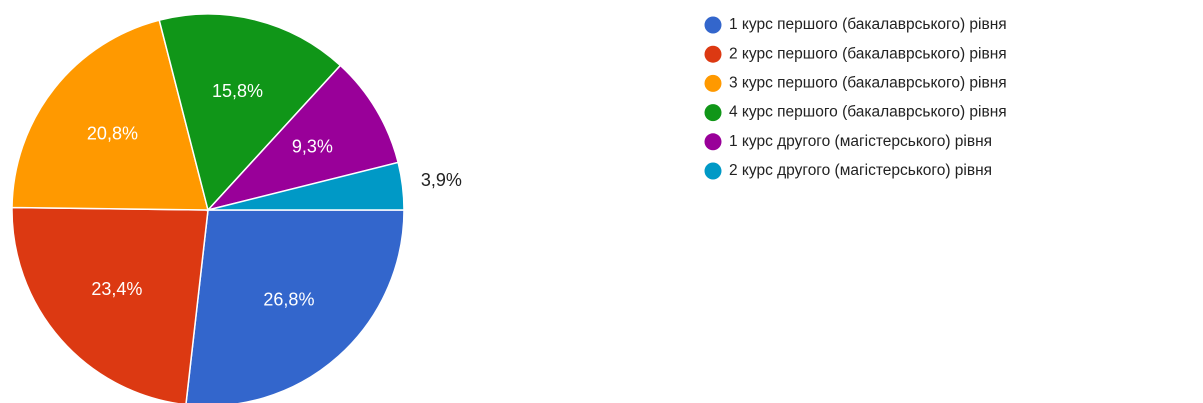 This screenshot has width=1203, height=403. I want to click on slice-label: 15,8%, so click(237, 91).